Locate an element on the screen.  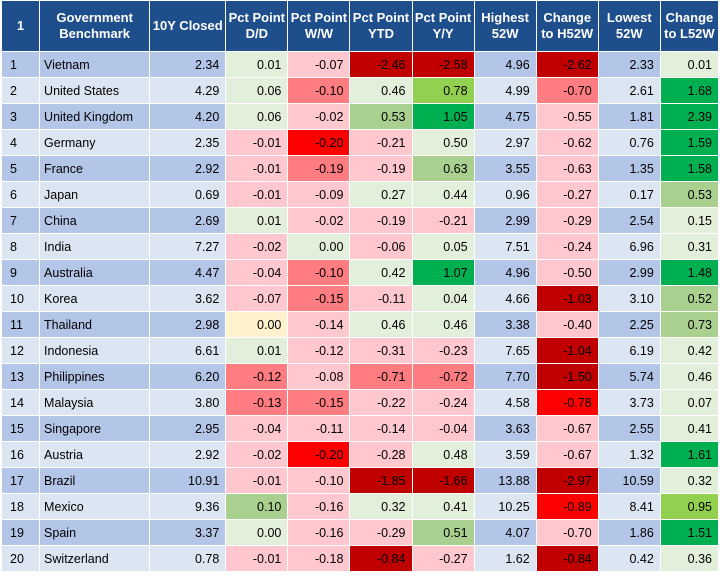
pct-ytd-cell: -0.14 is located at coordinates (381, 428).